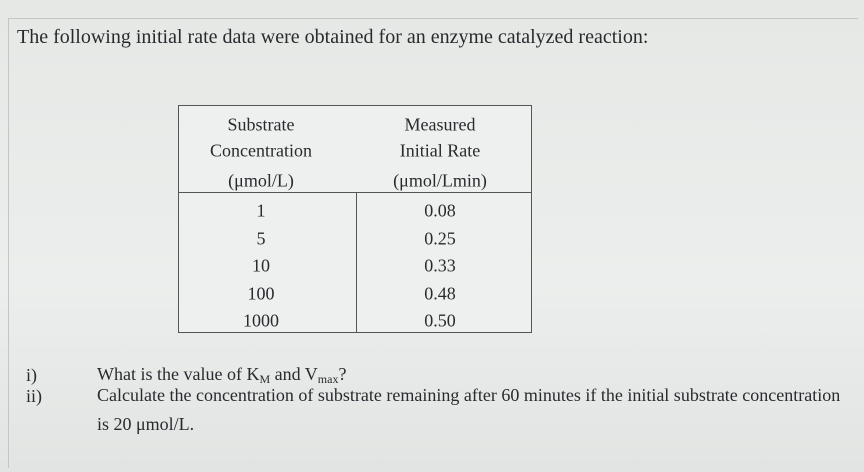 This screenshot has height=472, width=864. I want to click on question-number: ii), so click(34, 396).